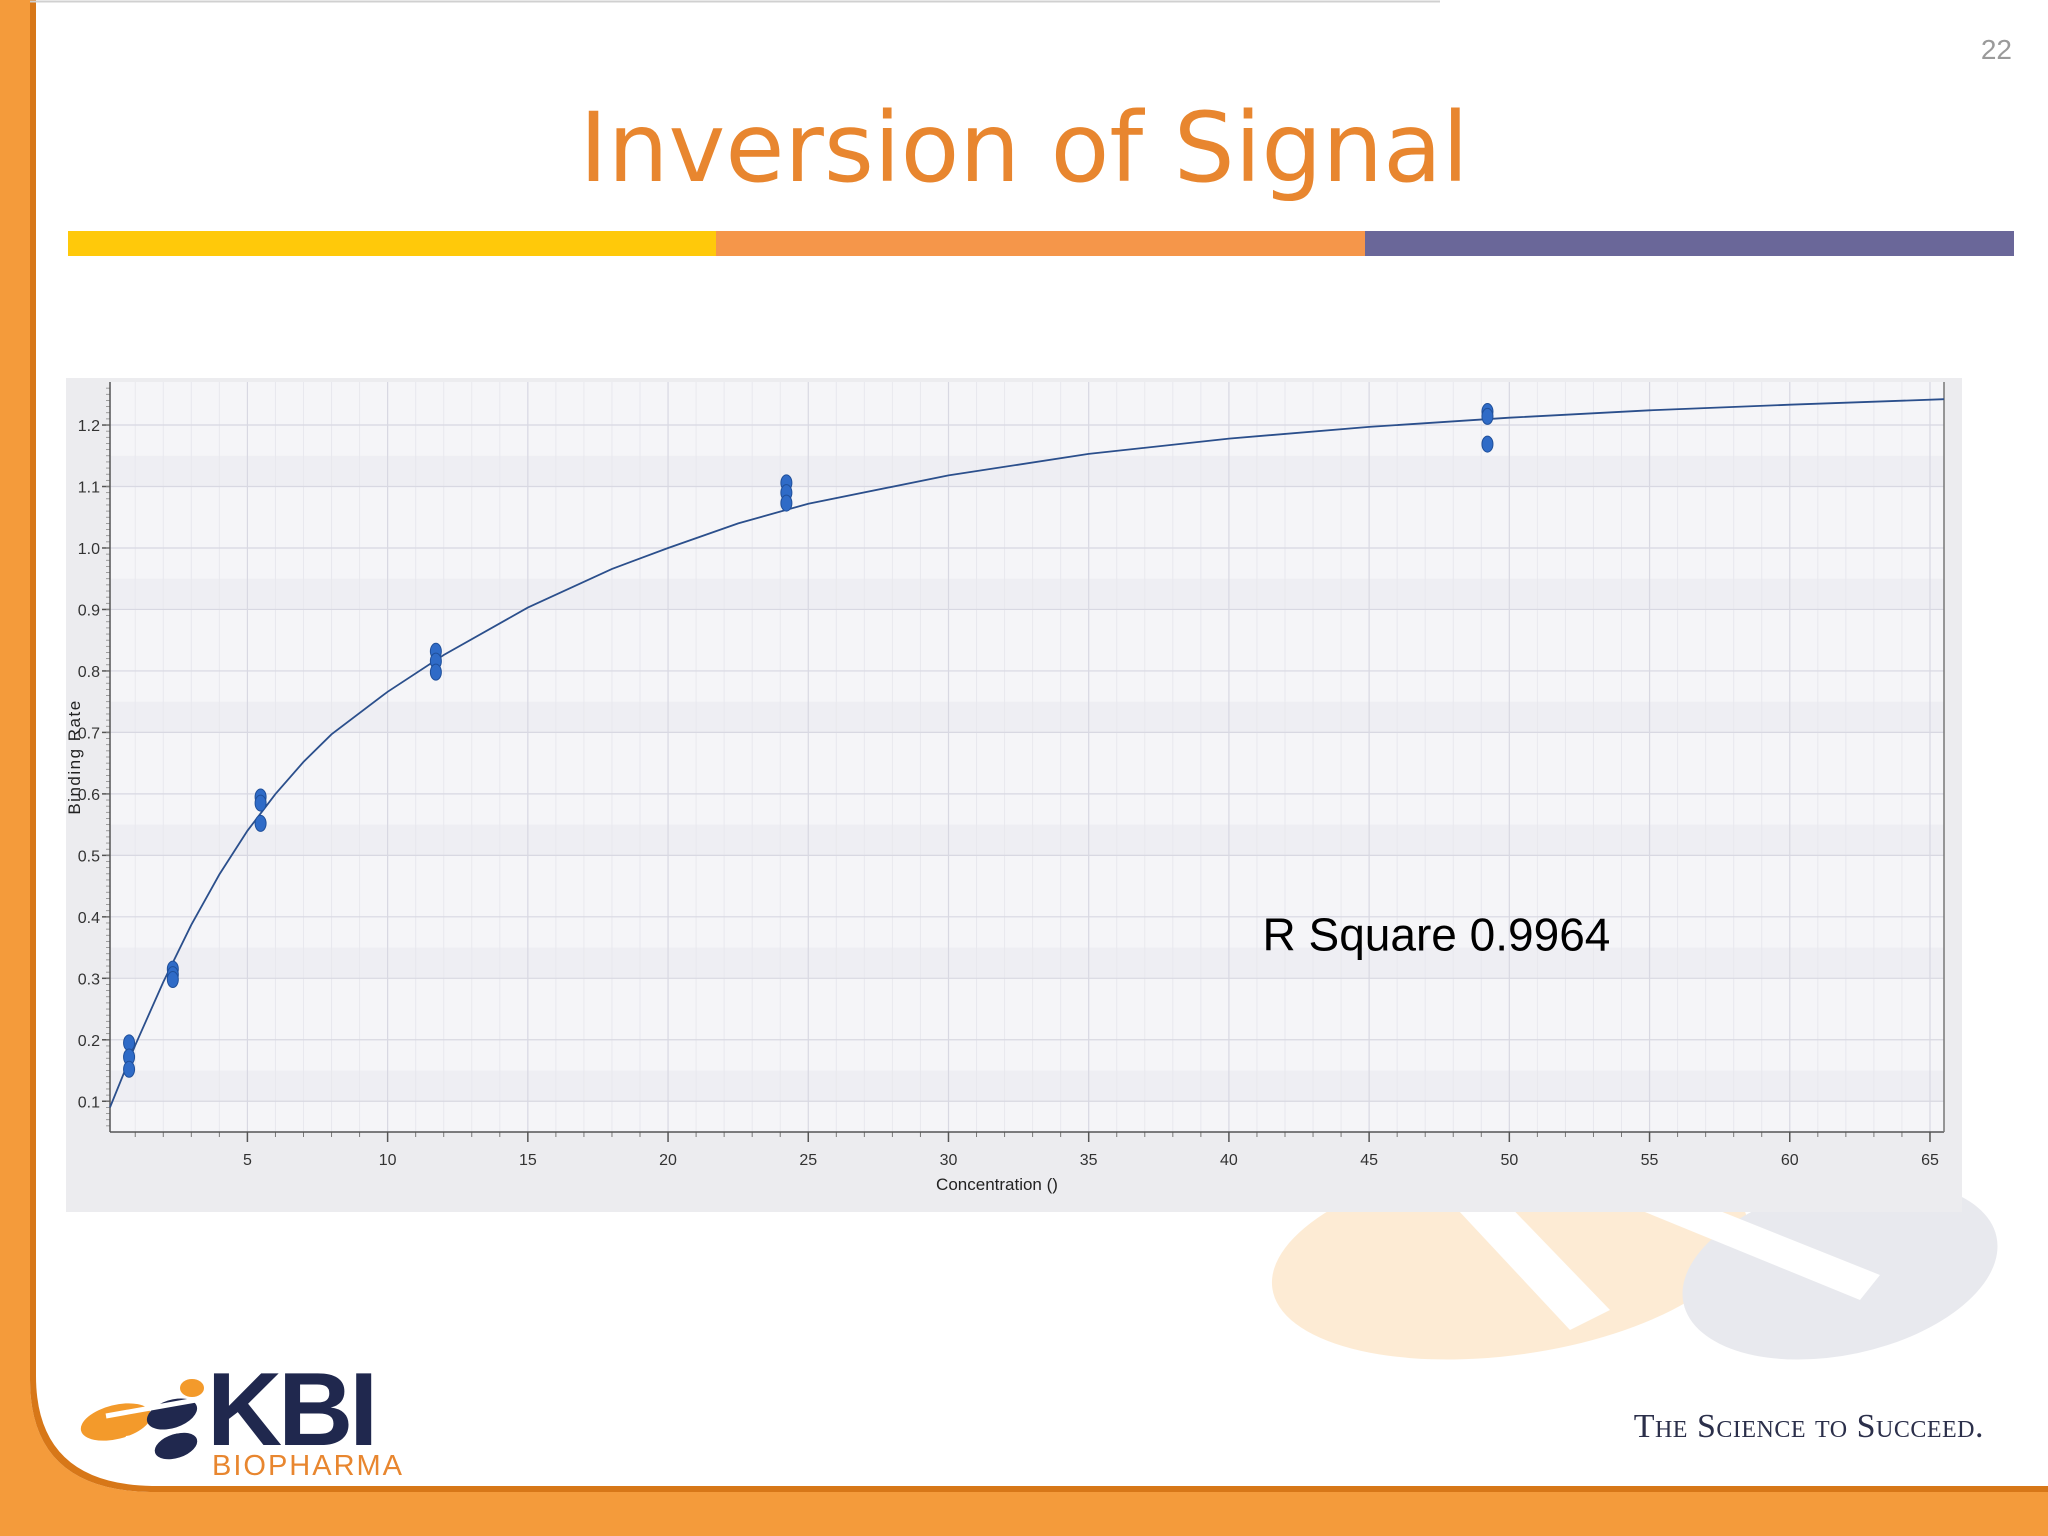 The width and height of the screenshot is (2048, 1536). I want to click on title-bar-purple, so click(1689, 243).